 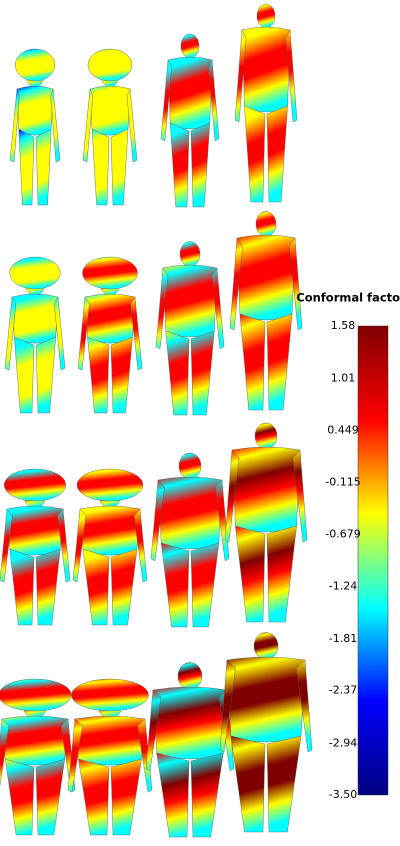 I want to click on colorbar-tick-label: 1.01, so click(x=343, y=378).